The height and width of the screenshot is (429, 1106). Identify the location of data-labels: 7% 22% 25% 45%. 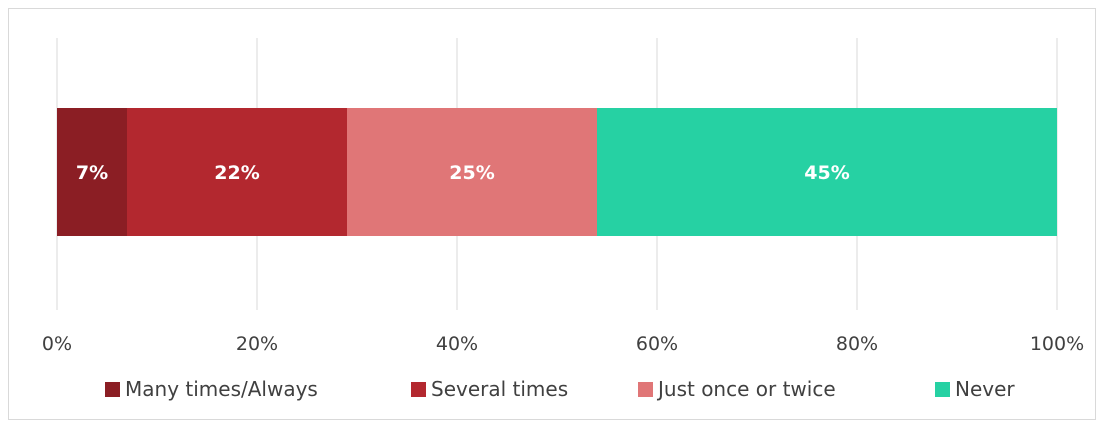
(463, 173).